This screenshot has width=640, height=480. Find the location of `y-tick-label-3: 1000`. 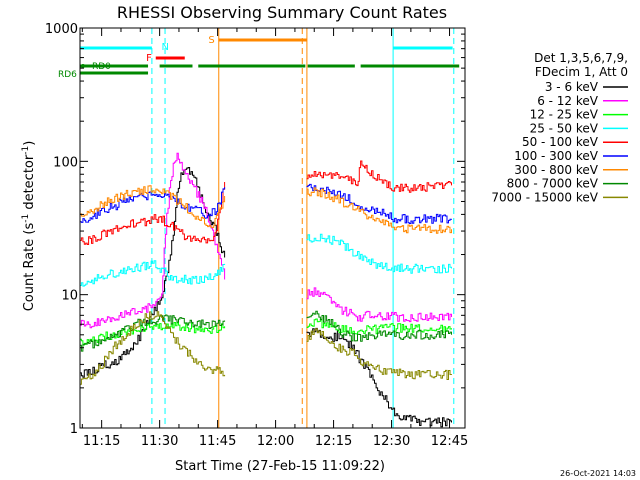

y-tick-label-3: 1000 is located at coordinates (61, 29).